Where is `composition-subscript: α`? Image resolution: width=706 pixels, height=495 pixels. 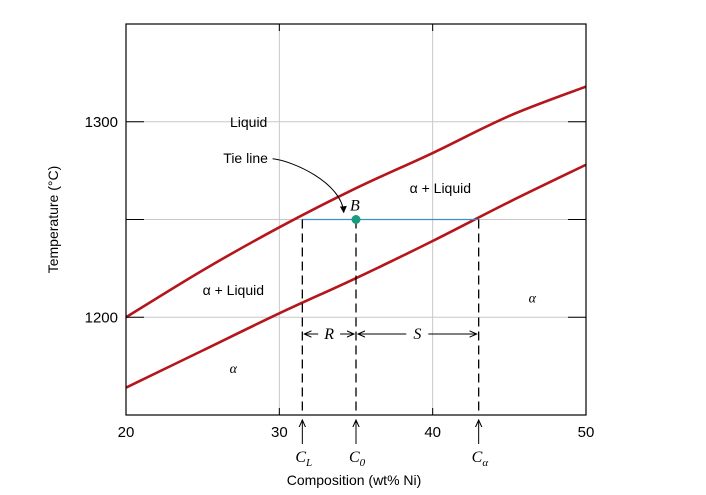 composition-subscript: α is located at coordinates (485, 463).